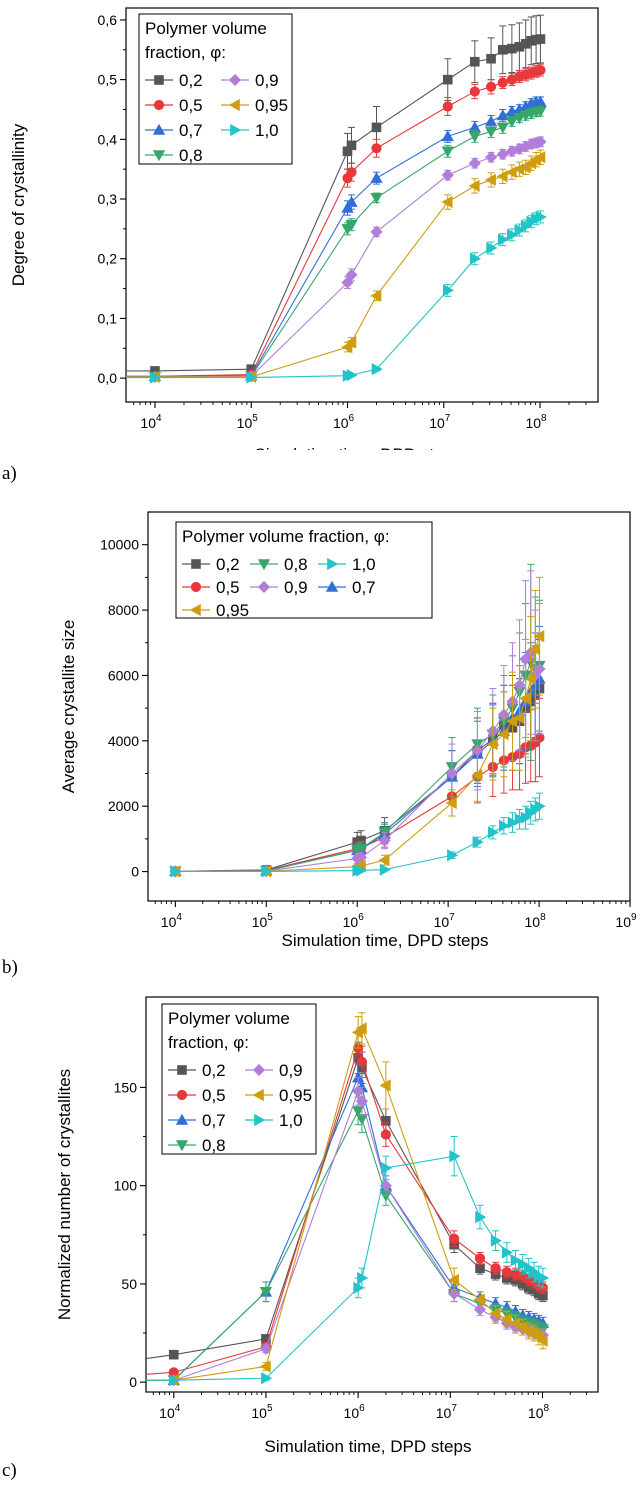  What do you see at coordinates (108, 259) in the screenshot?
I see `y-tick-label: 0,2` at bounding box center [108, 259].